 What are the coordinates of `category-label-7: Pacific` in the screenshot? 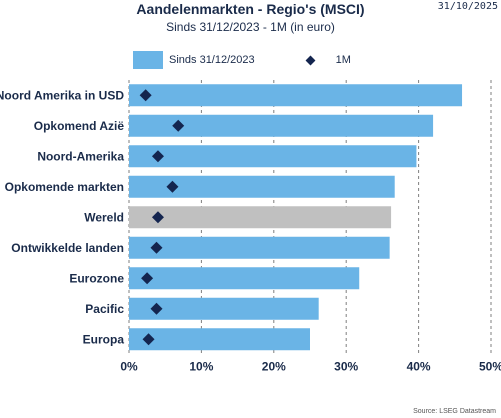 It's located at (104, 309).